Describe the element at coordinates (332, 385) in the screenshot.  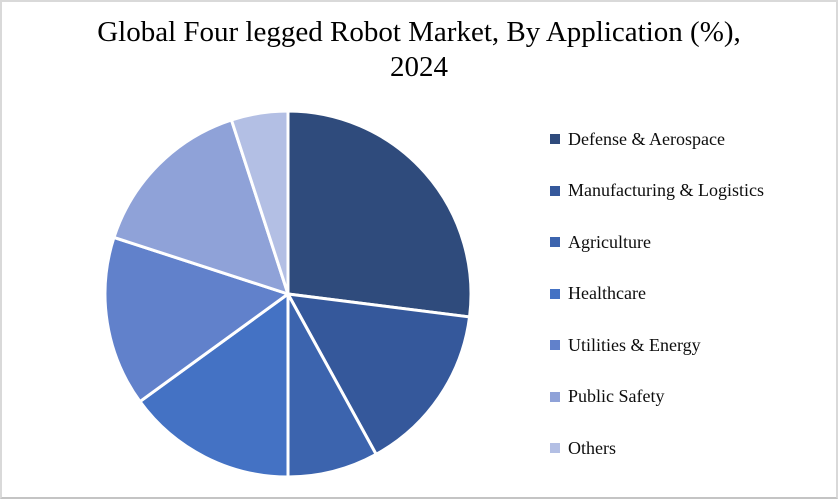
I see `pie-slice-agriculture` at that location.